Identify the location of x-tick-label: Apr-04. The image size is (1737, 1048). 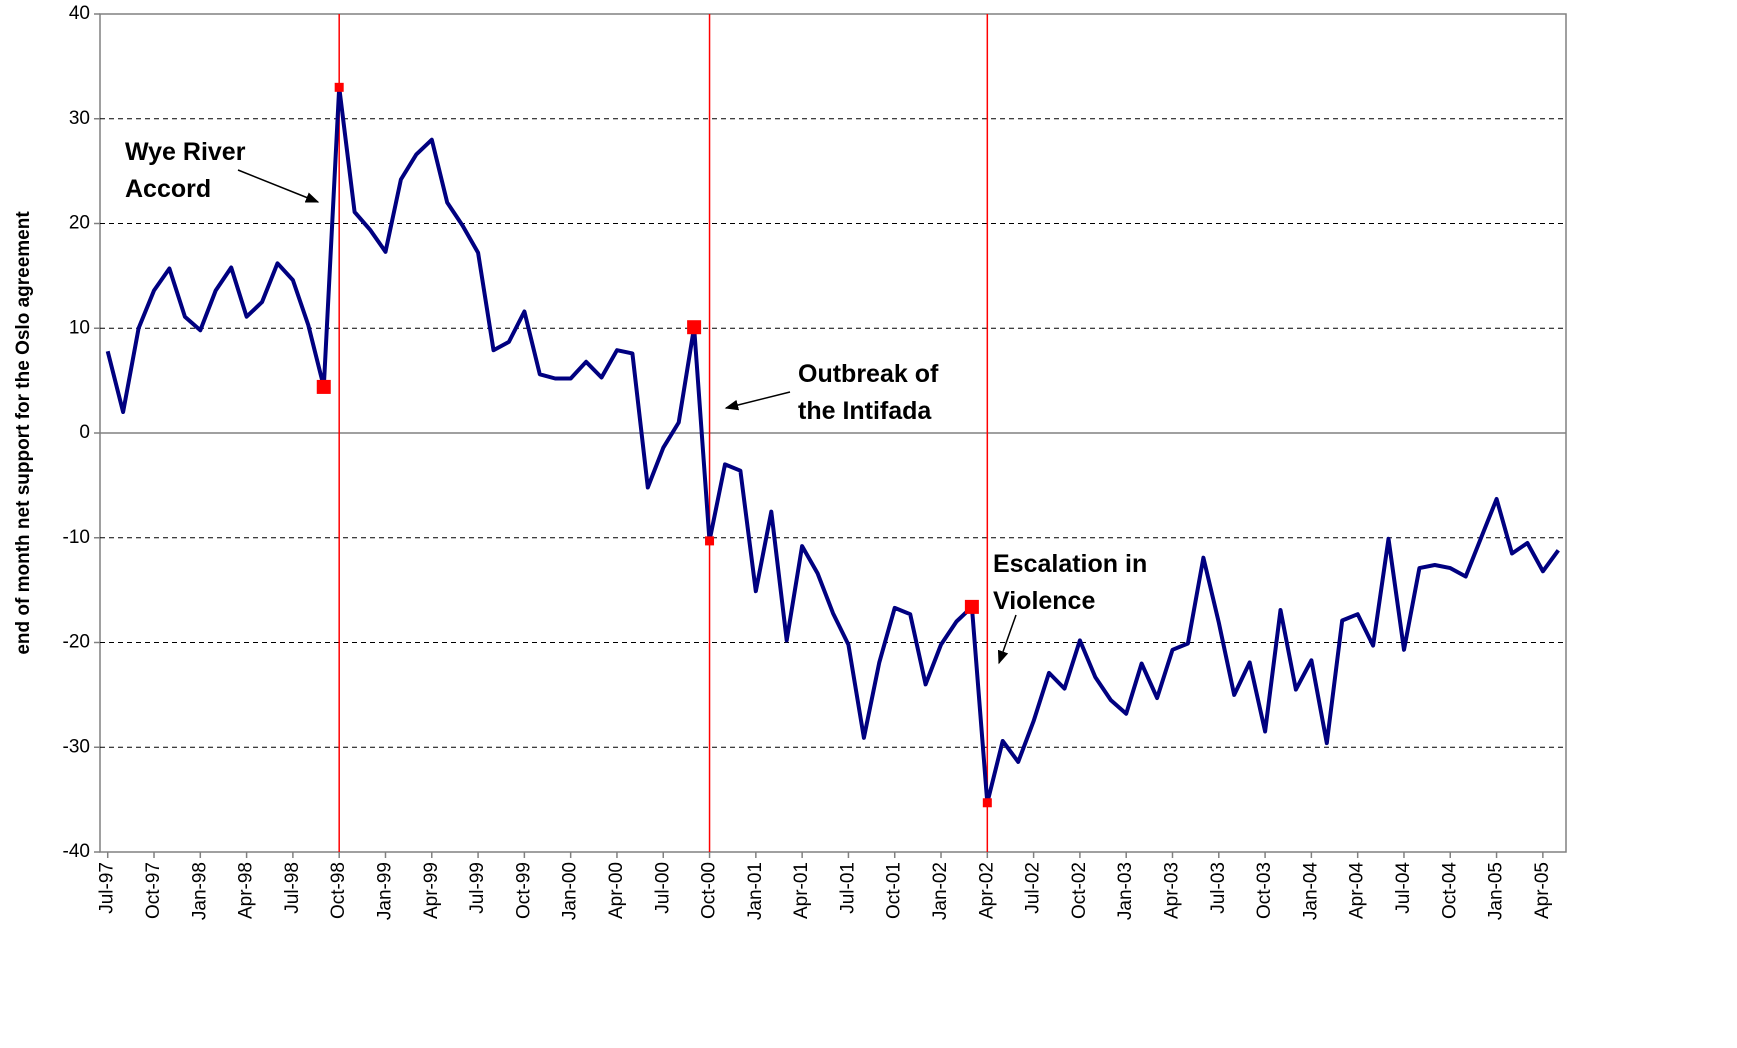
(1357, 890).